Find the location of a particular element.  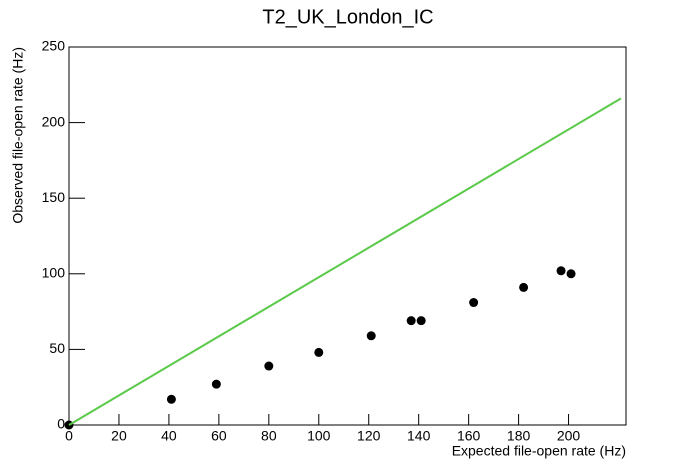

x-tick-label: 180 is located at coordinates (519, 436).